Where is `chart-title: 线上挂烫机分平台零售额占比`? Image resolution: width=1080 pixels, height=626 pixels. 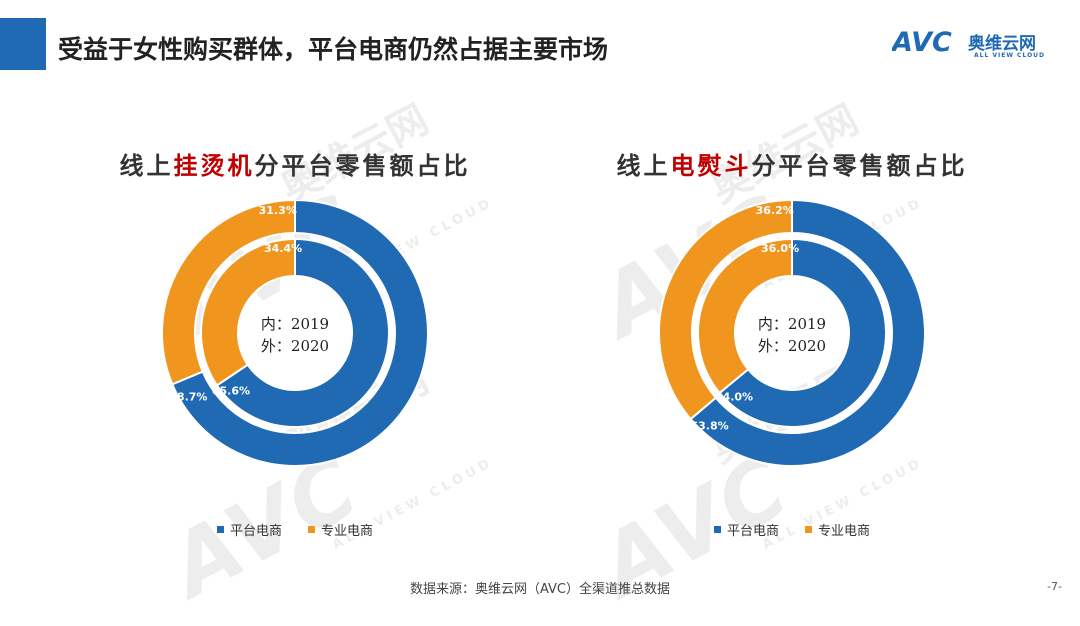
chart-title: 线上挂烫机分平台零售额占比 is located at coordinates (295, 163).